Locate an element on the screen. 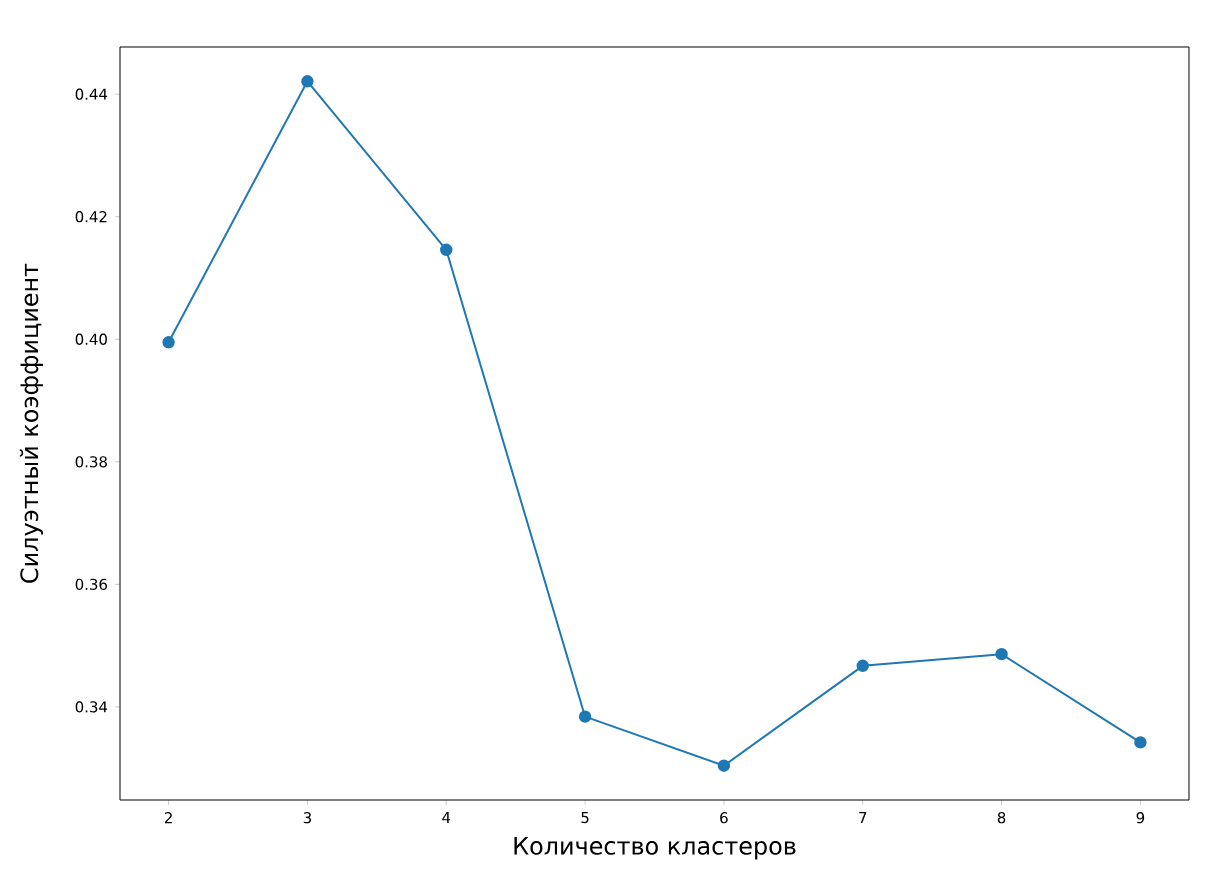 The height and width of the screenshot is (888, 1211). y-tick-label: 0.38 is located at coordinates (91, 462).